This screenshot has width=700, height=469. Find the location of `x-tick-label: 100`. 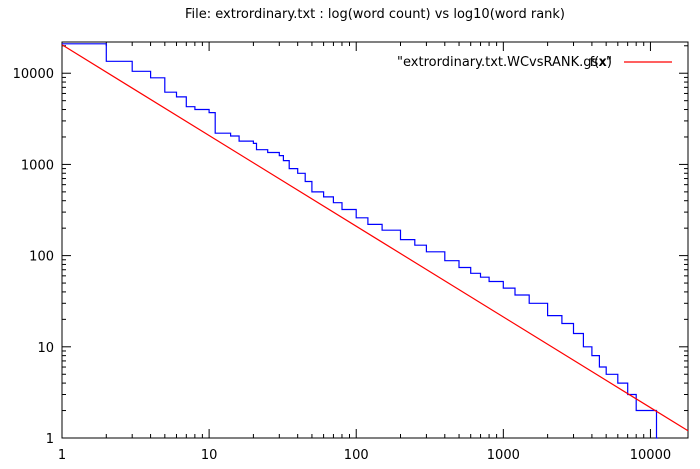

x-tick-label: 100 is located at coordinates (356, 455).